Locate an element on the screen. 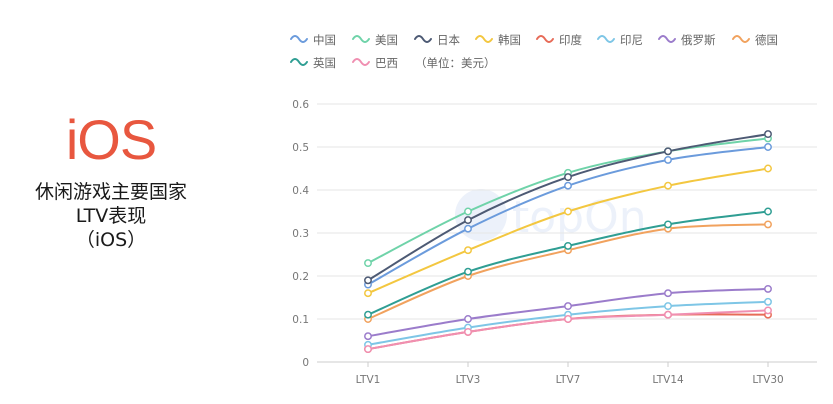 Image resolution: width=833 pixels, height=404 pixels. title-line-1: 休闲游戏主要国家 is located at coordinates (110, 192).